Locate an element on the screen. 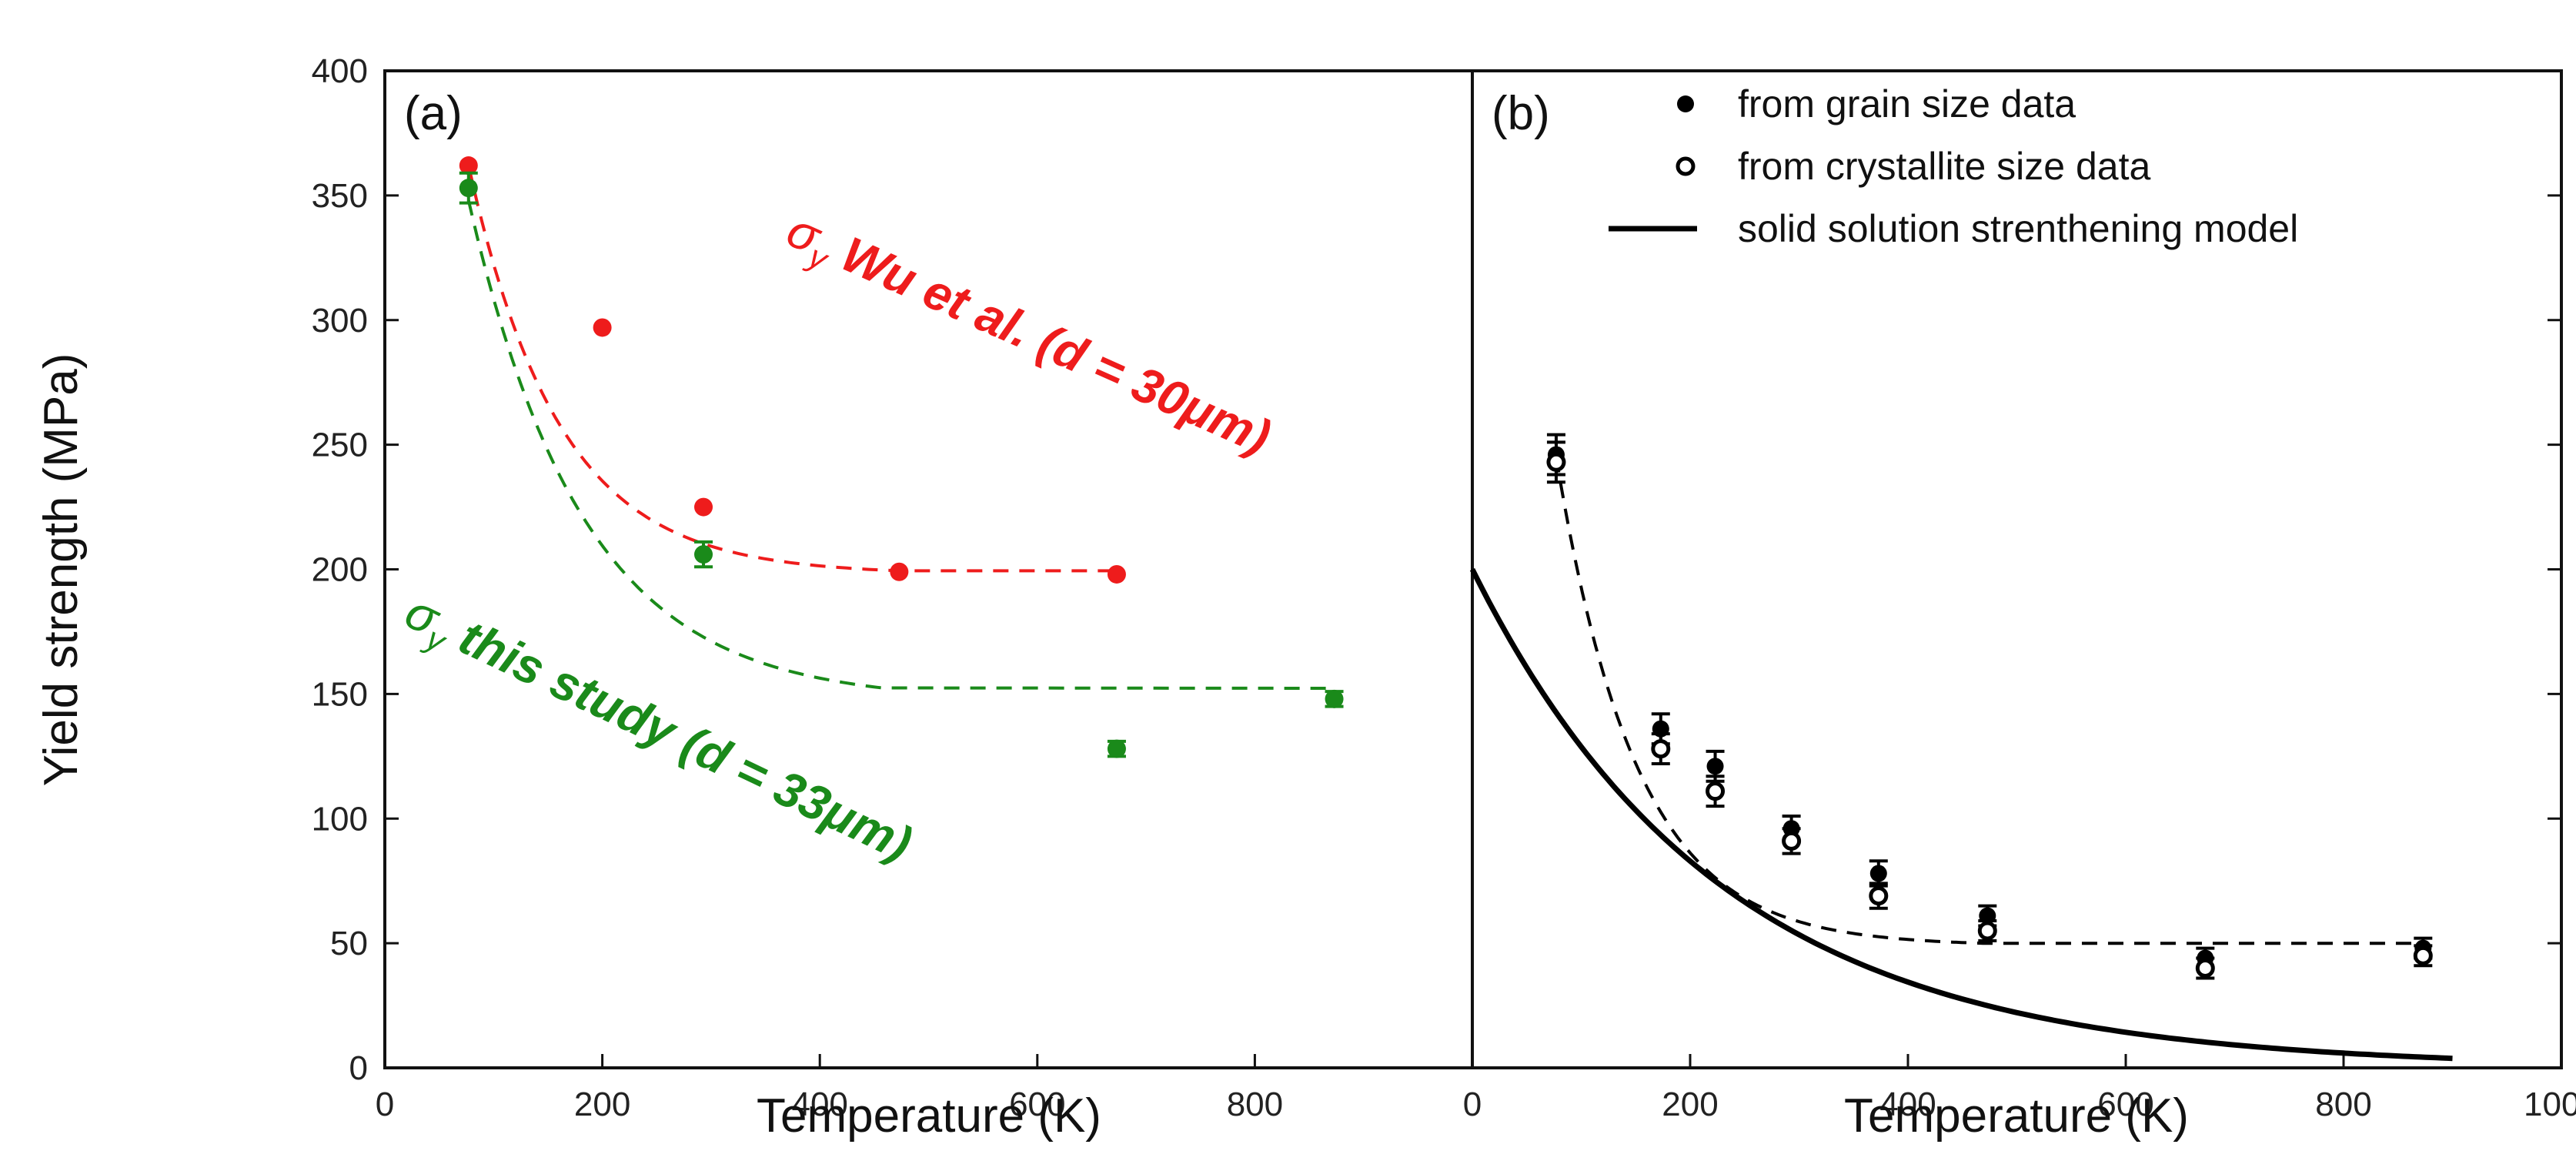 This screenshot has height=1151, width=2576. x-tick-label-b: 600 is located at coordinates (2125, 1104).